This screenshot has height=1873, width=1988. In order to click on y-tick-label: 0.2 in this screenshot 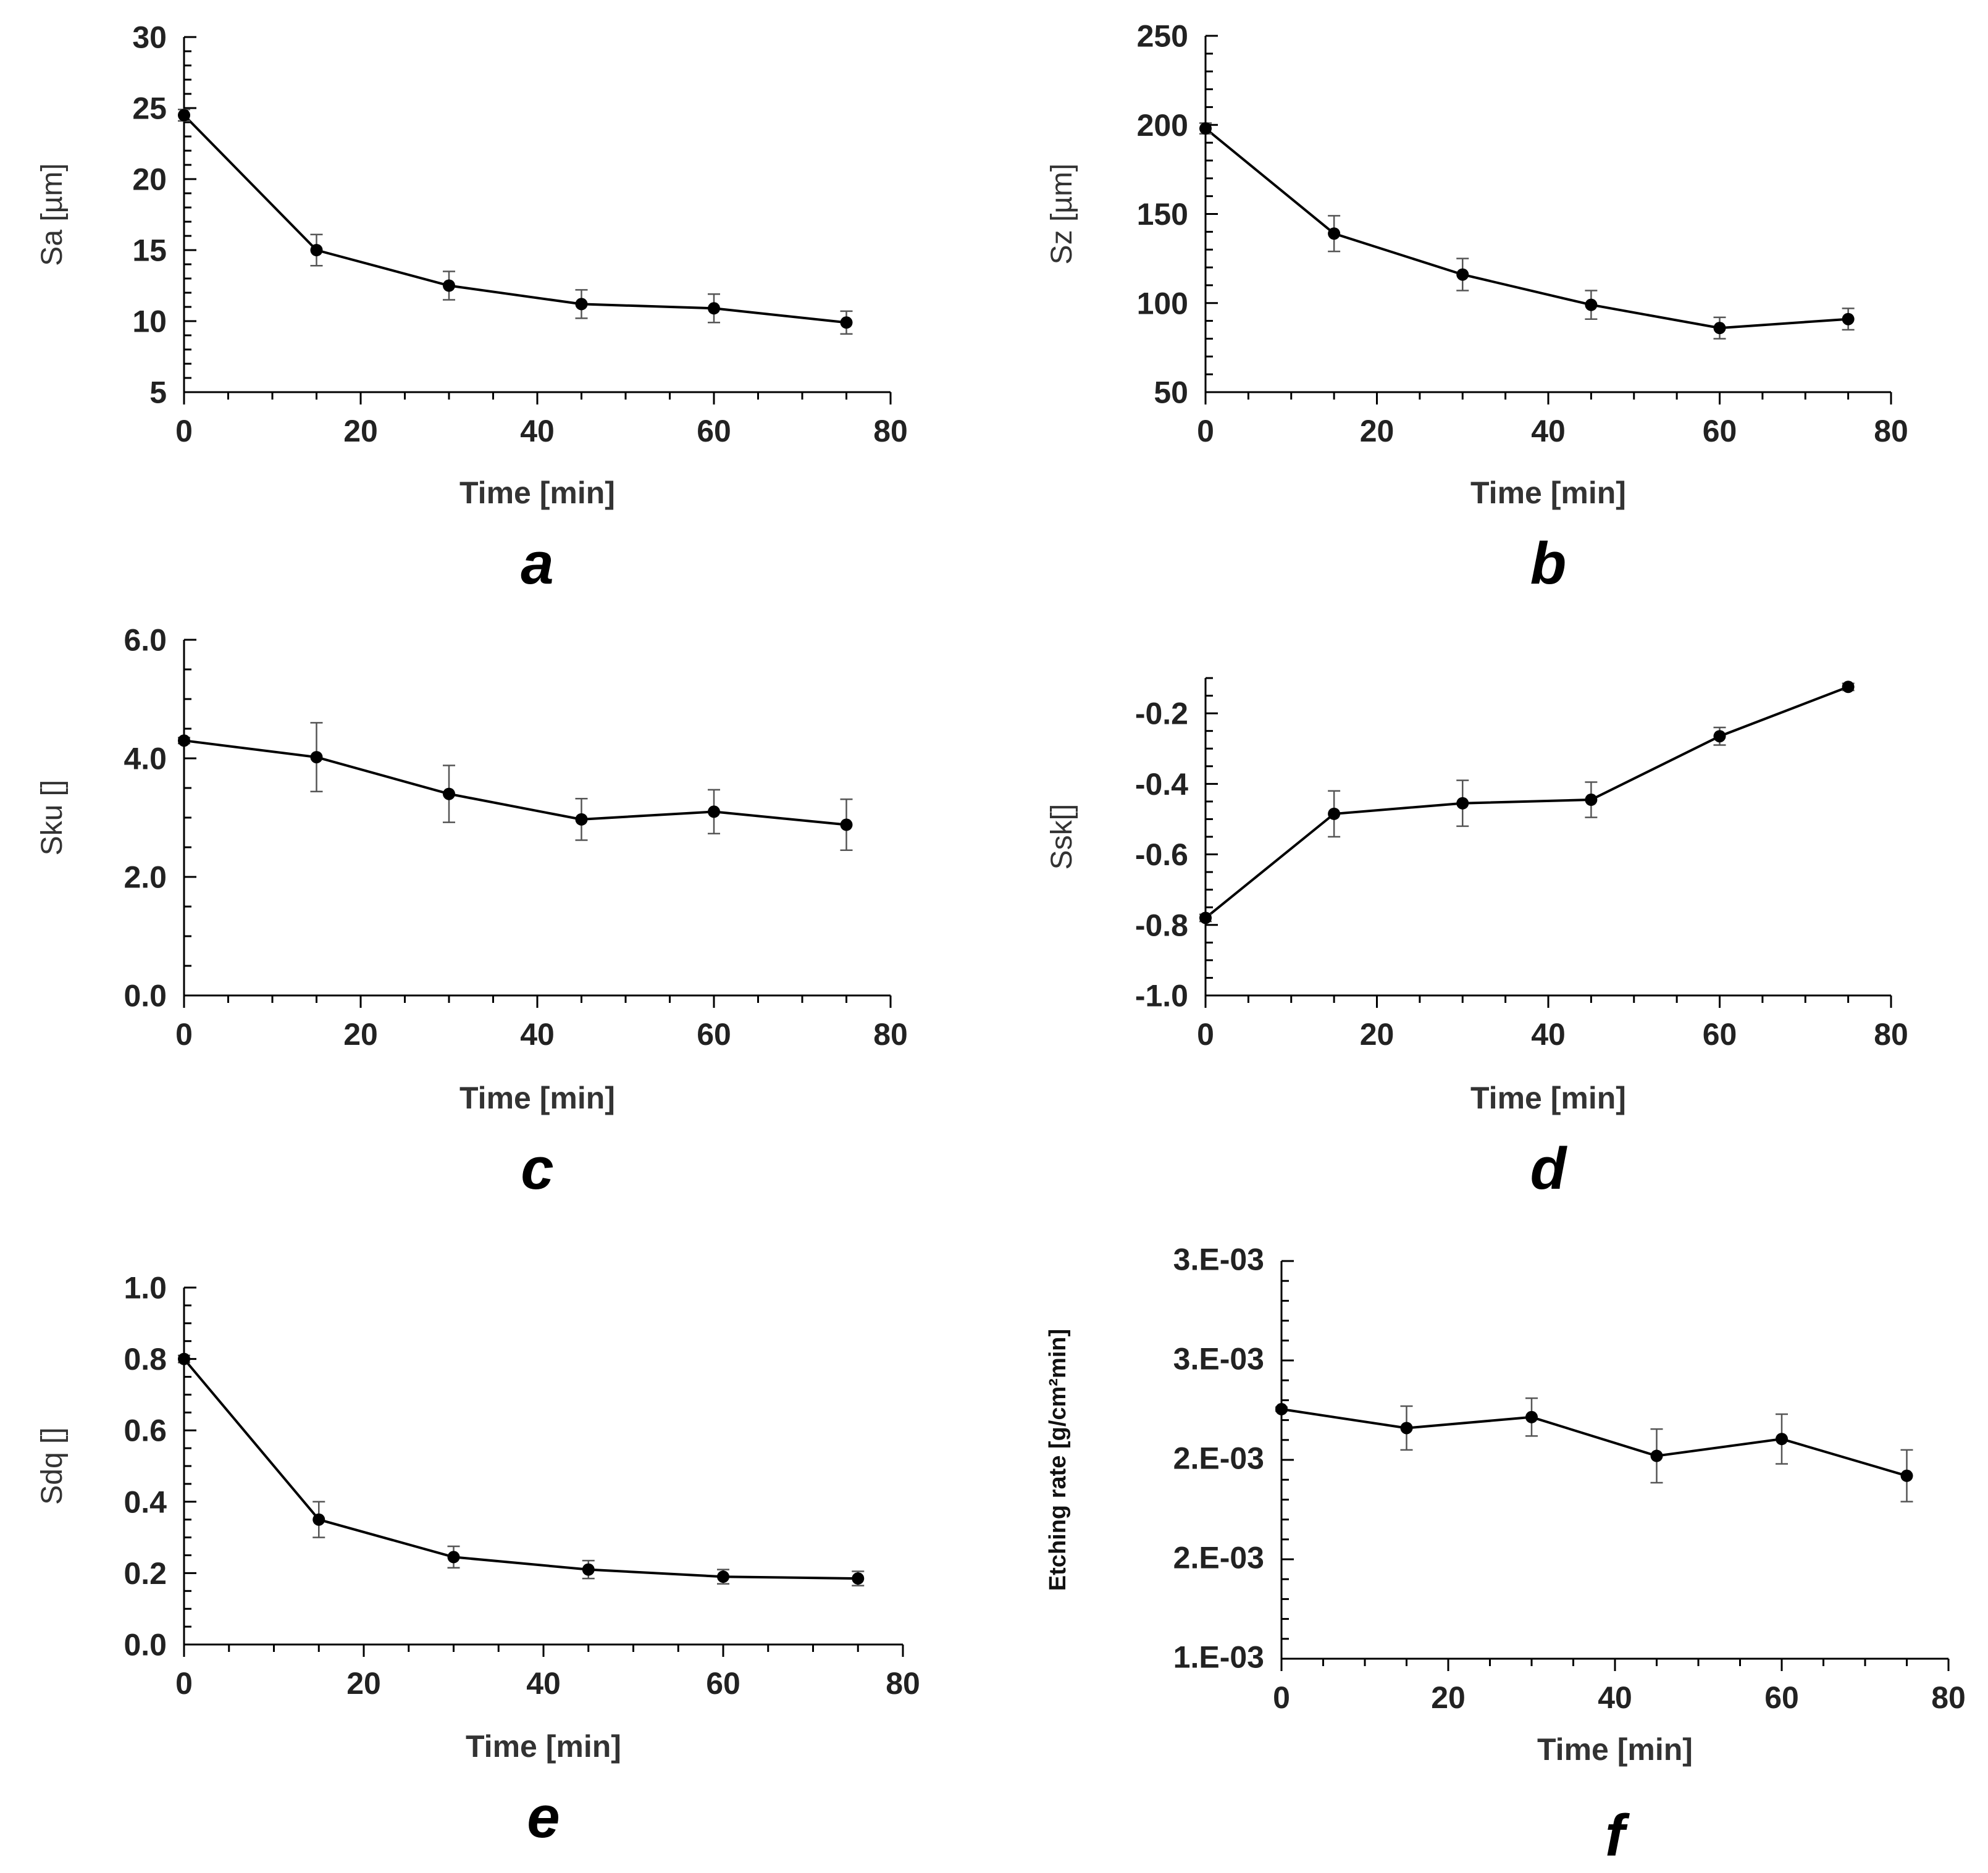, I will do `click(145, 1574)`.